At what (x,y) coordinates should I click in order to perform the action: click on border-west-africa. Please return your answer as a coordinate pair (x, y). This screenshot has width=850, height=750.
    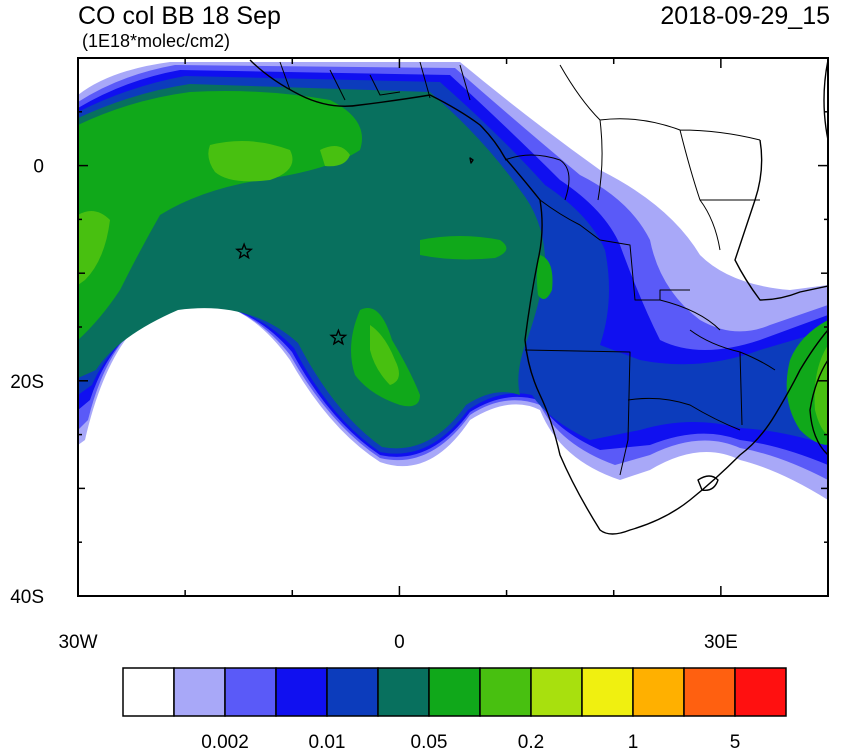
    Looking at the image, I should click on (375, 81).